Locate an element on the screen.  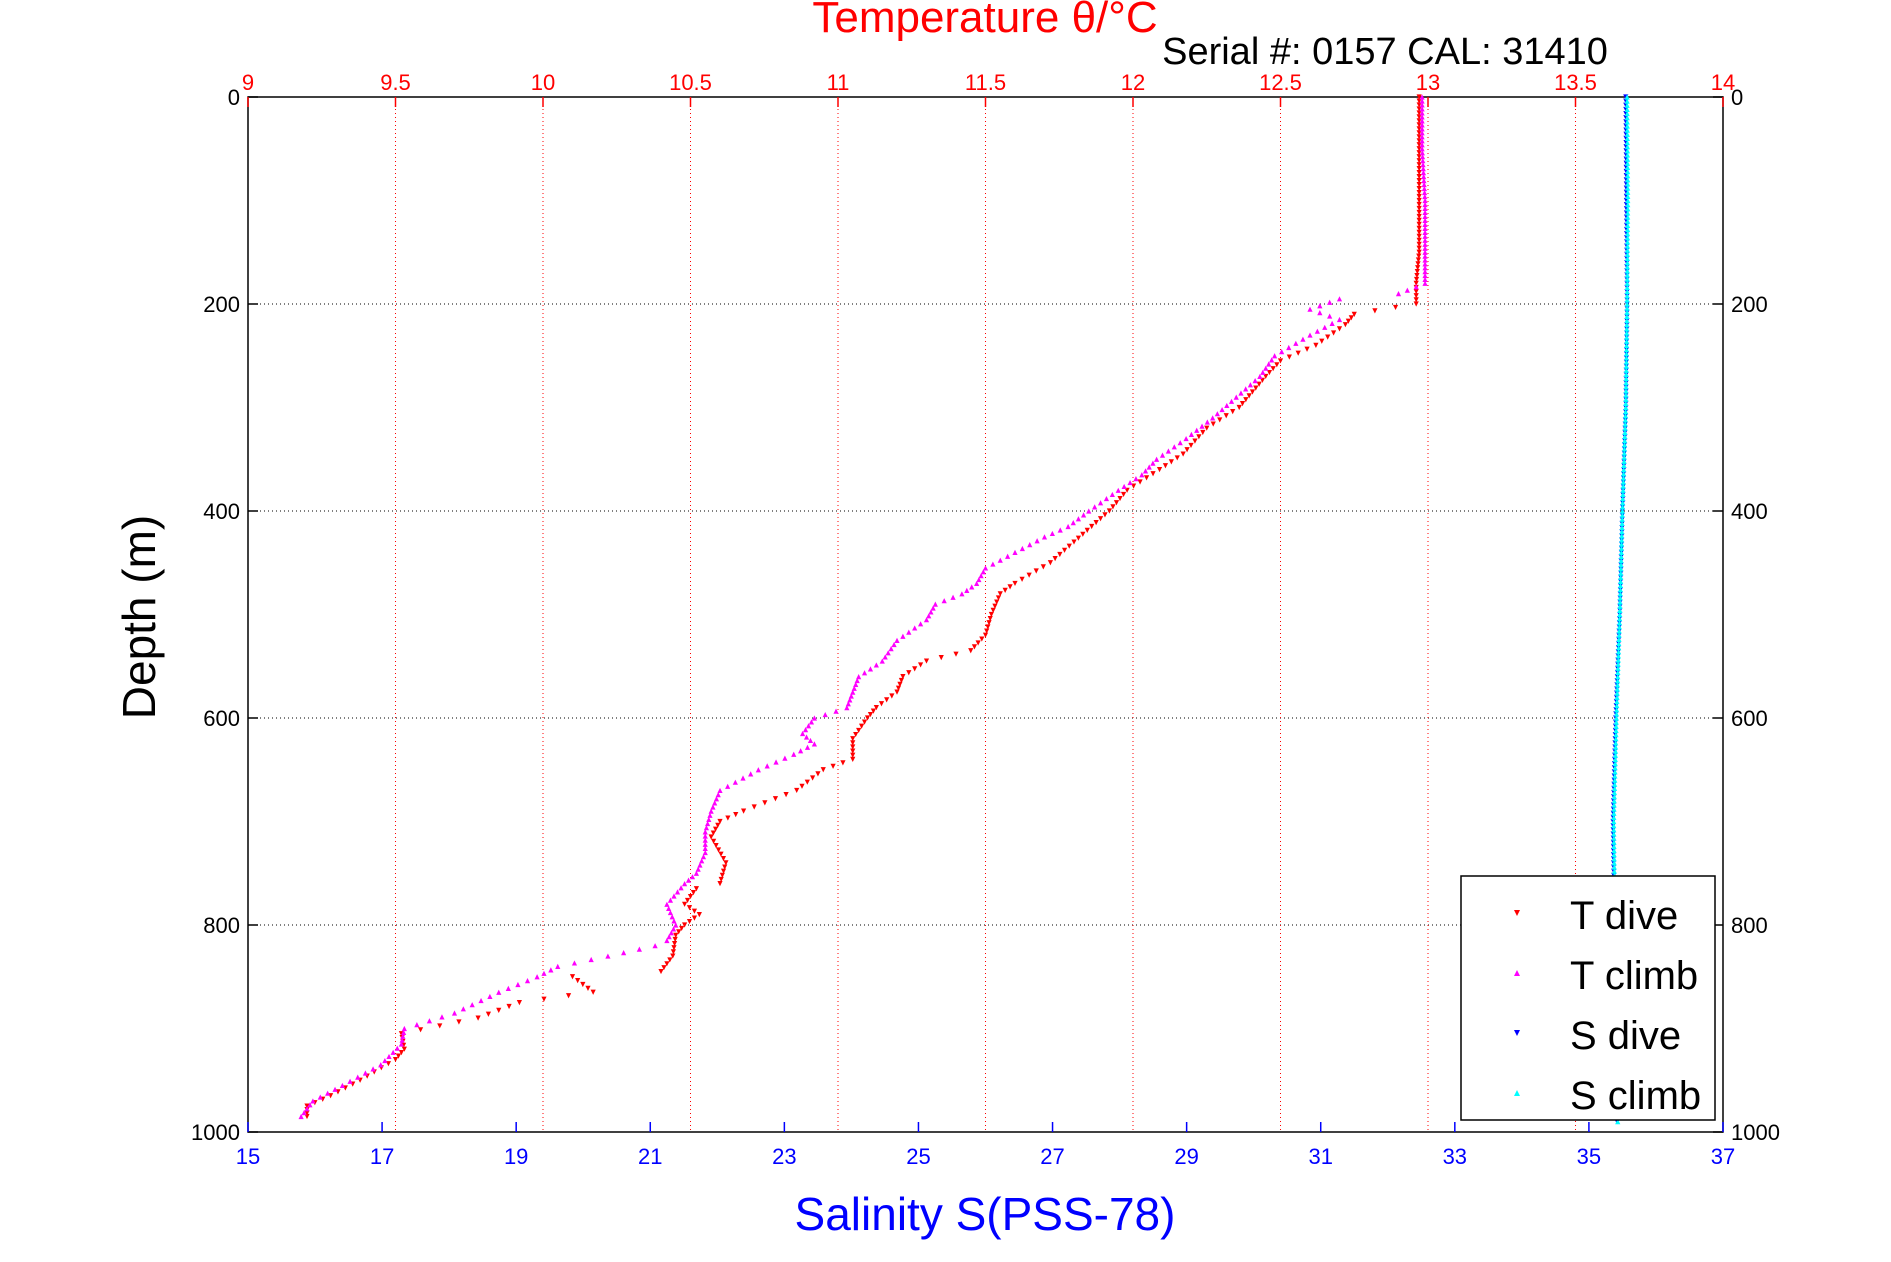
depth-tick-label-left: 600 is located at coordinates (221, 718).